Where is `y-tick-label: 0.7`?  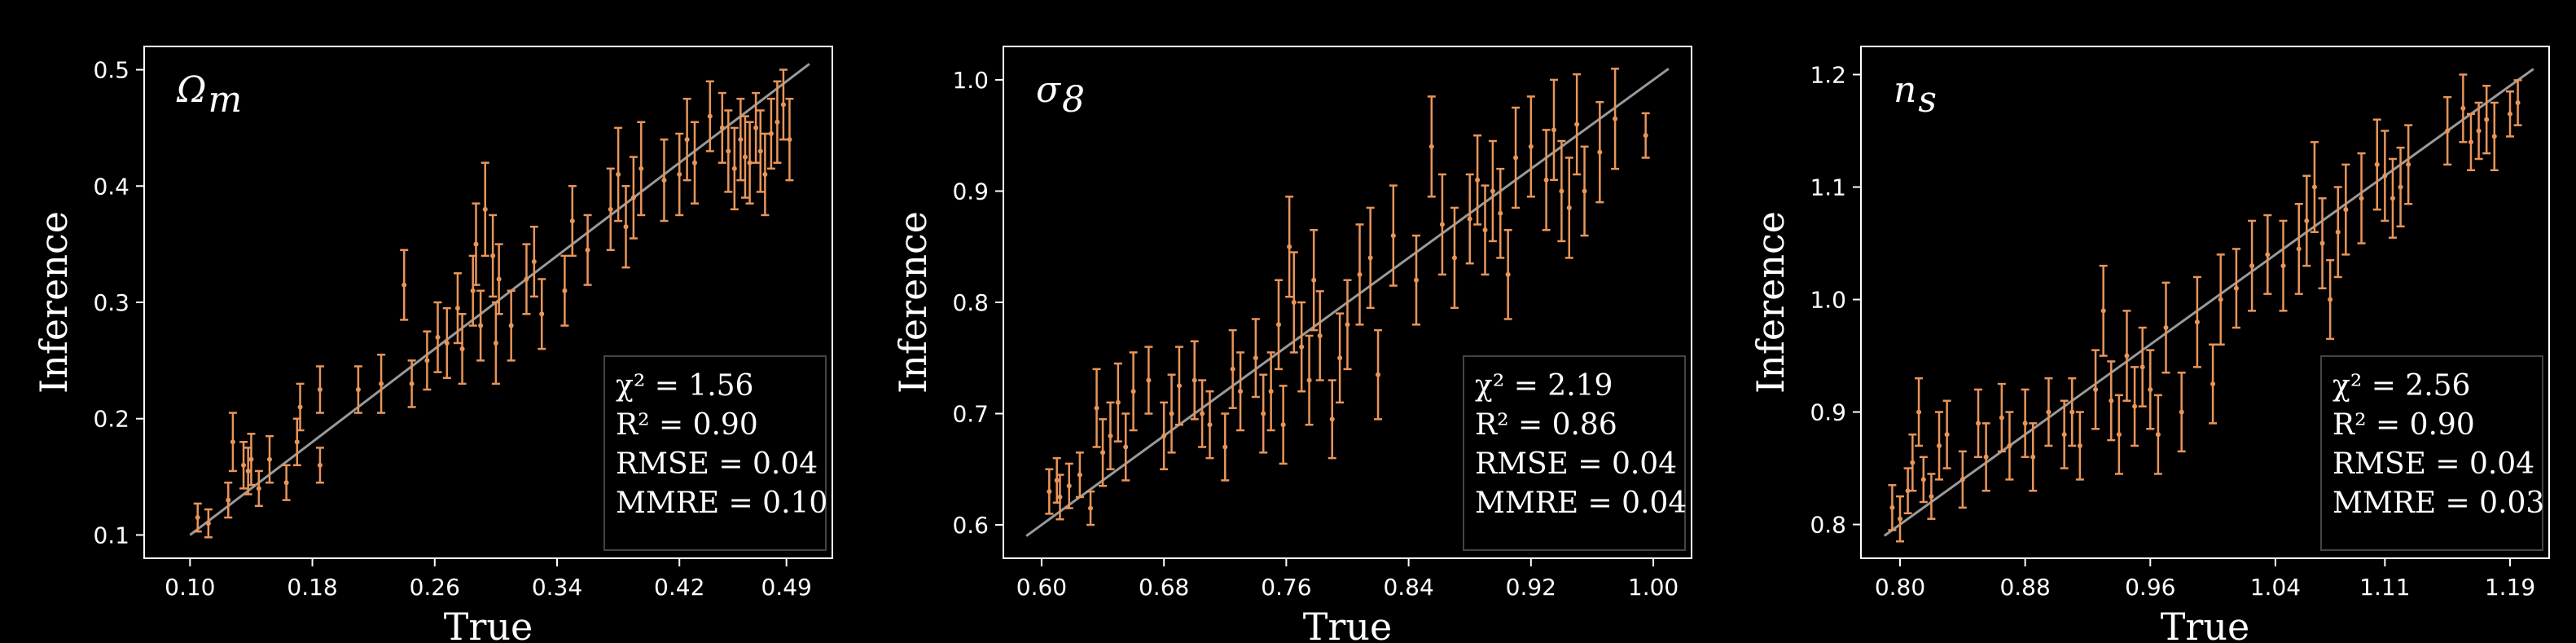
y-tick-label: 0.7 is located at coordinates (970, 415).